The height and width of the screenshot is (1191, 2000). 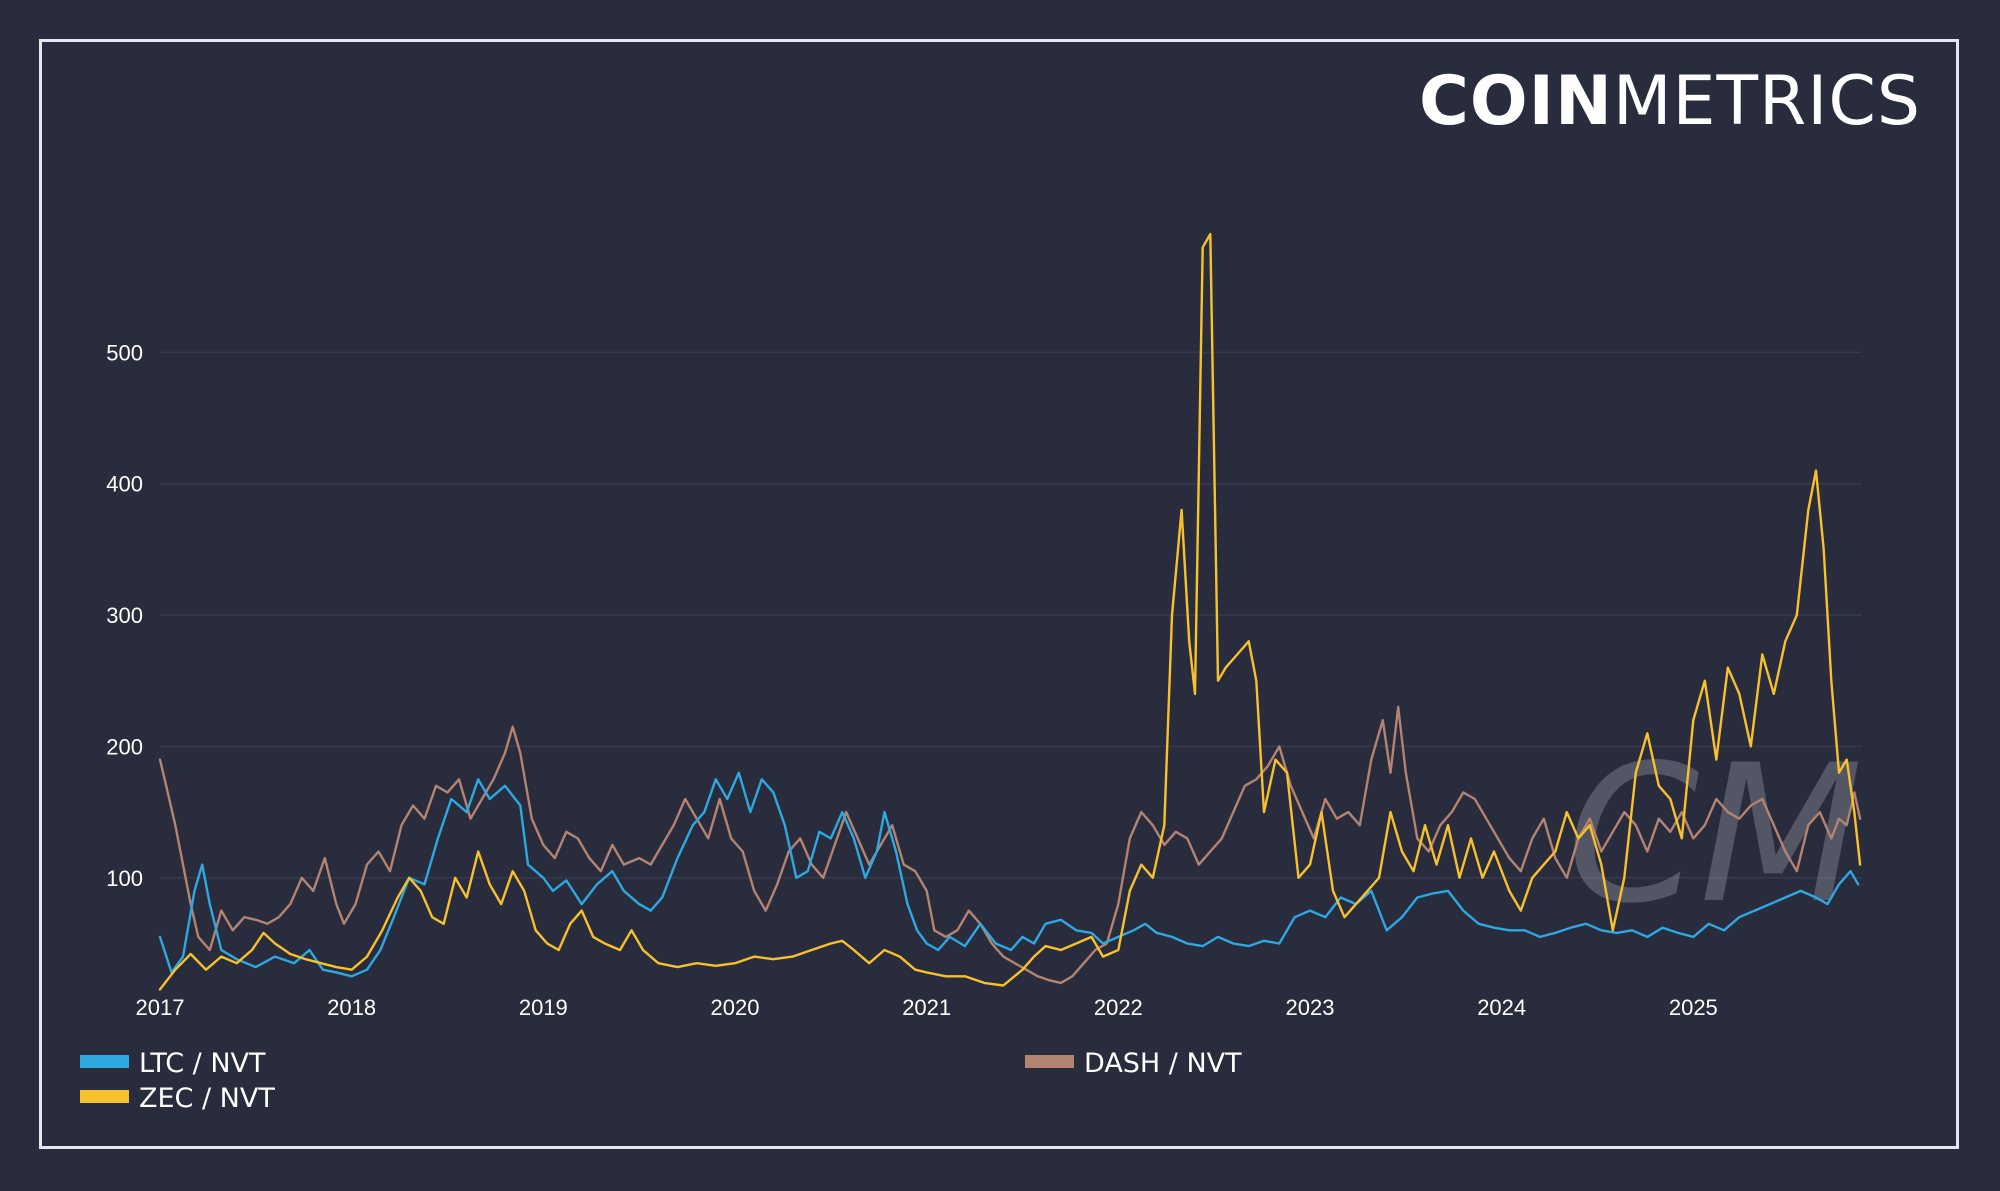 What do you see at coordinates (202, 1063) in the screenshot?
I see `legend-label-ltc: LTC / NVT` at bounding box center [202, 1063].